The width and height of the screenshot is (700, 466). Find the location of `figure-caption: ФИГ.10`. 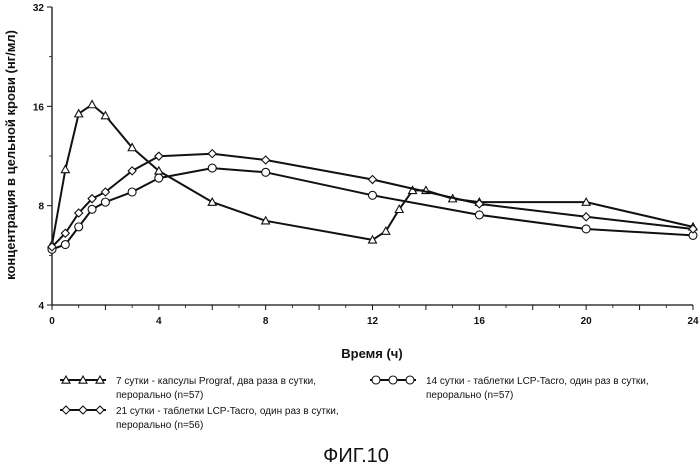

figure-caption: ФИГ.10 is located at coordinates (356, 455).